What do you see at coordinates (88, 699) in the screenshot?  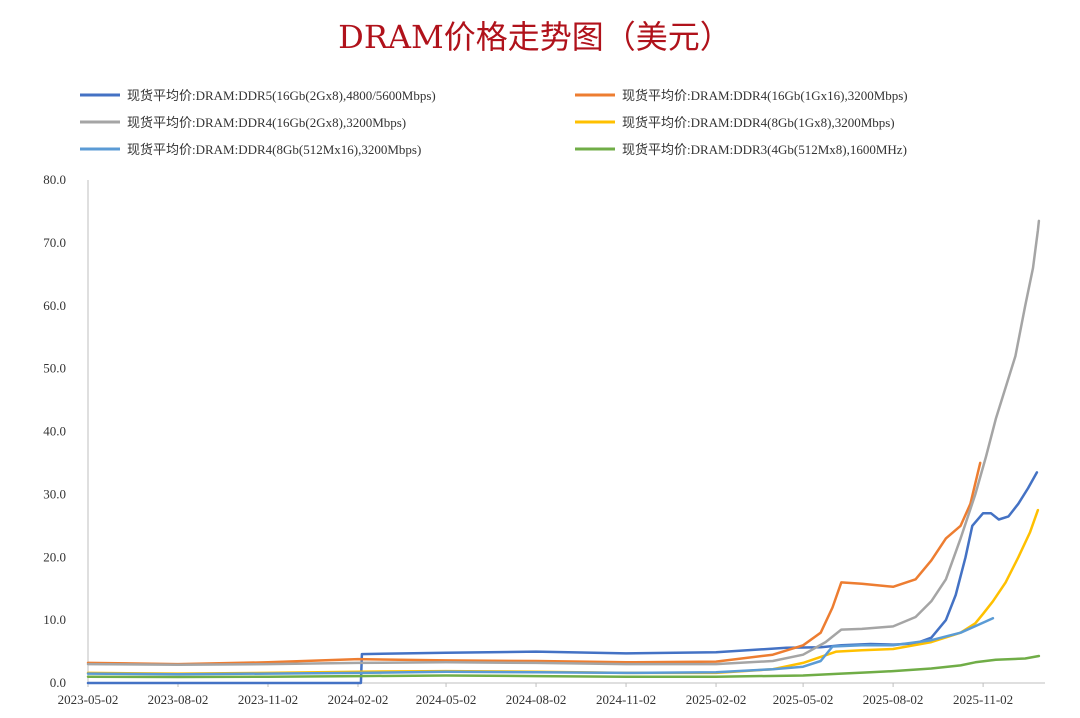 I see `x-tick-label: 2023-05-02` at bounding box center [88, 699].